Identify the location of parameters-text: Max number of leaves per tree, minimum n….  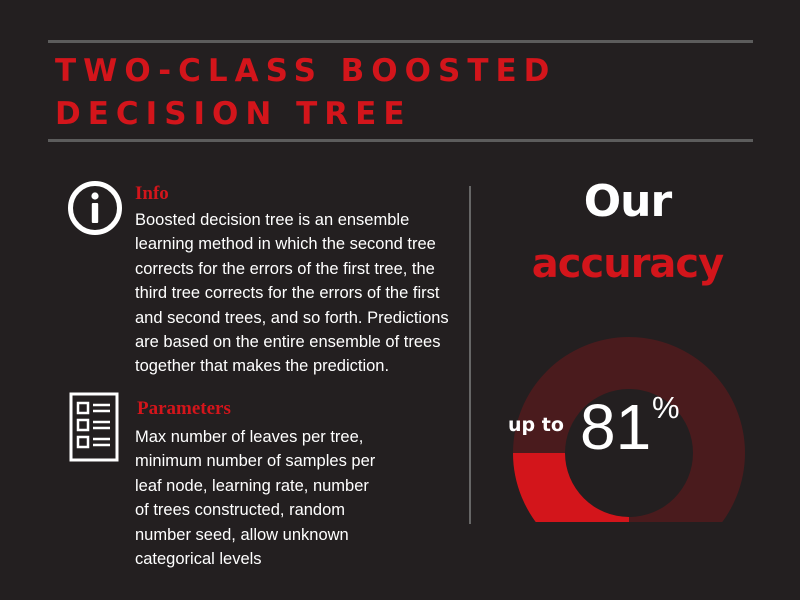
(255, 498).